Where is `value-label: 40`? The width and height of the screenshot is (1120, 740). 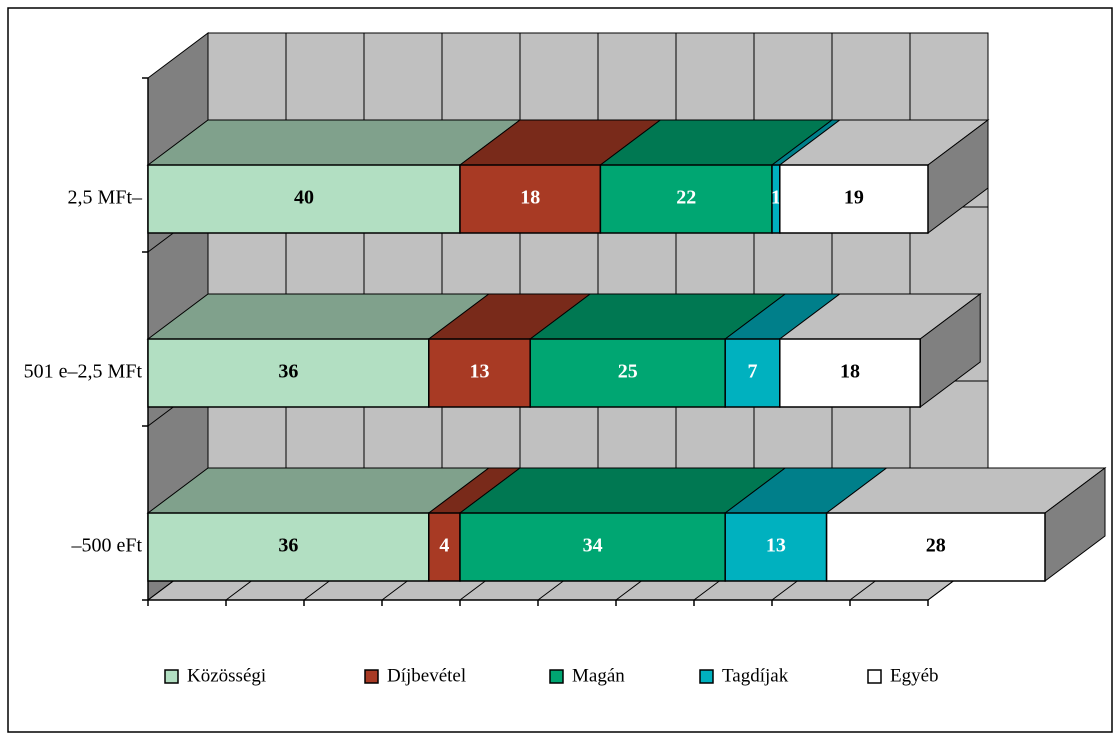
value-label: 40 is located at coordinates (304, 198).